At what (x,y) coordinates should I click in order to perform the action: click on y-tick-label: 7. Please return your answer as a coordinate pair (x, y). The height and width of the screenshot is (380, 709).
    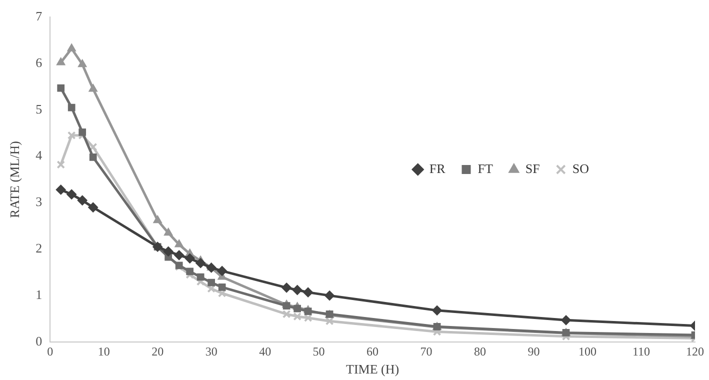
    Looking at the image, I should click on (39, 16).